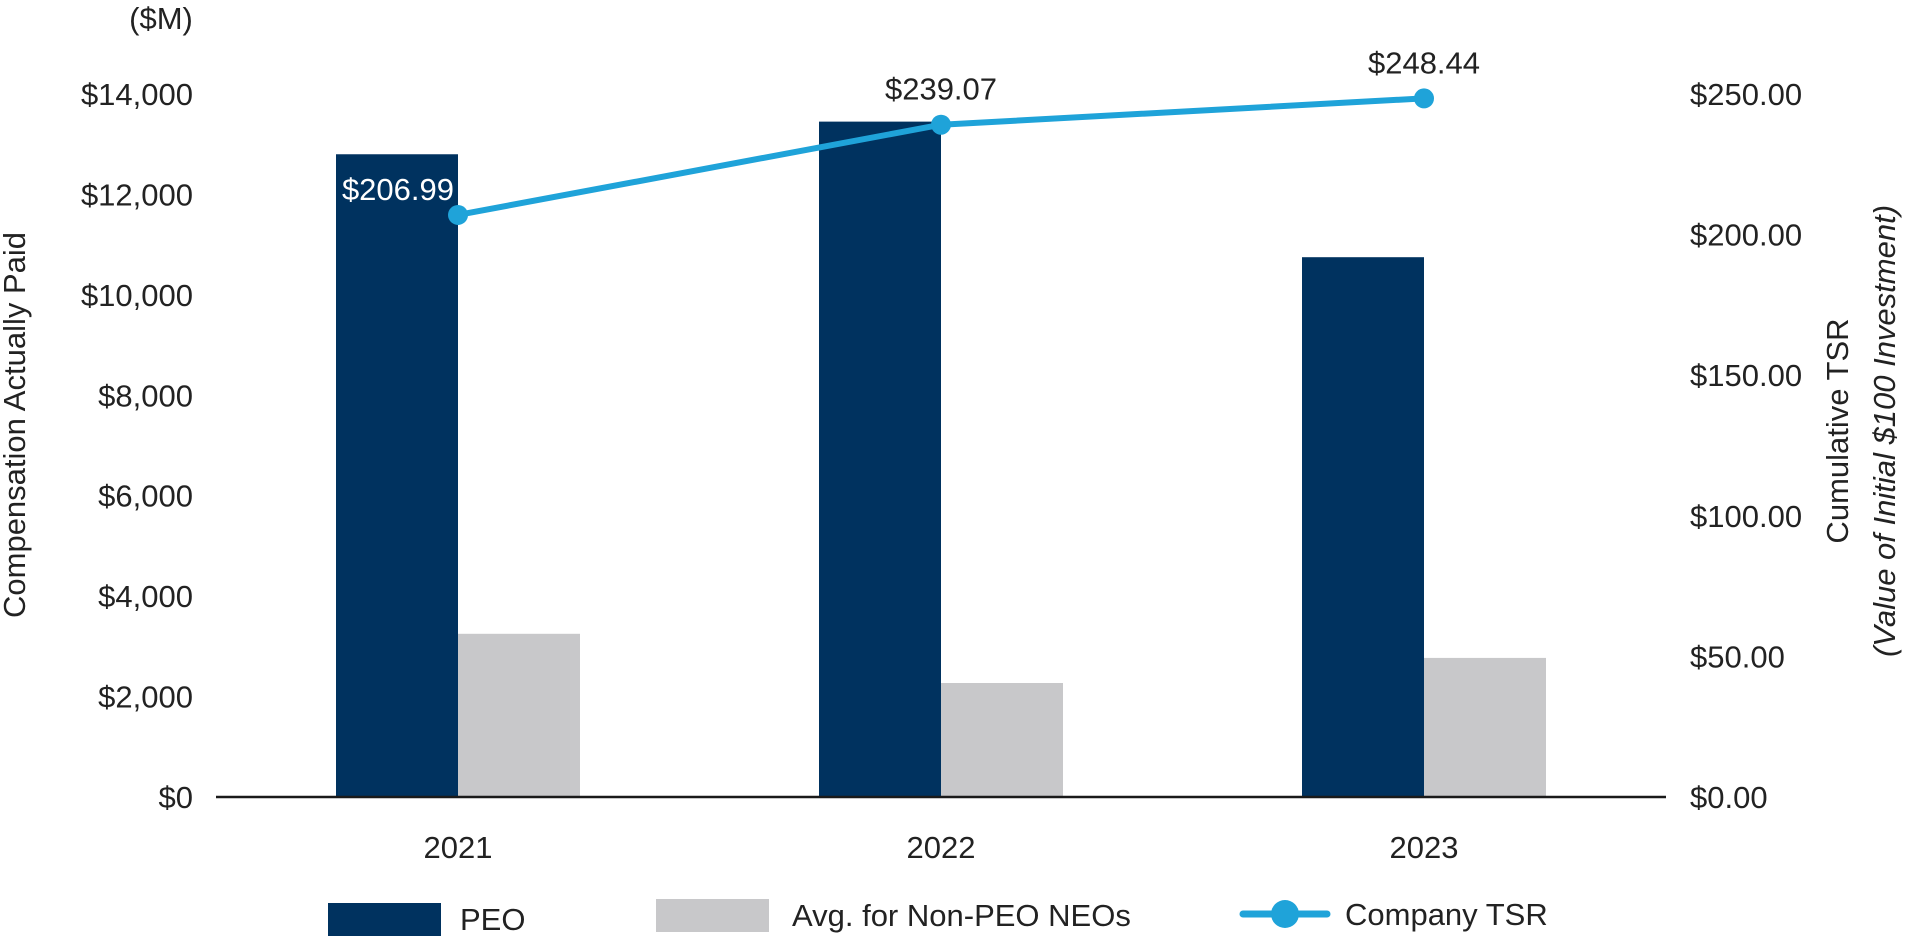  I want to click on tsr-data-label: $248.44, so click(1424, 62).